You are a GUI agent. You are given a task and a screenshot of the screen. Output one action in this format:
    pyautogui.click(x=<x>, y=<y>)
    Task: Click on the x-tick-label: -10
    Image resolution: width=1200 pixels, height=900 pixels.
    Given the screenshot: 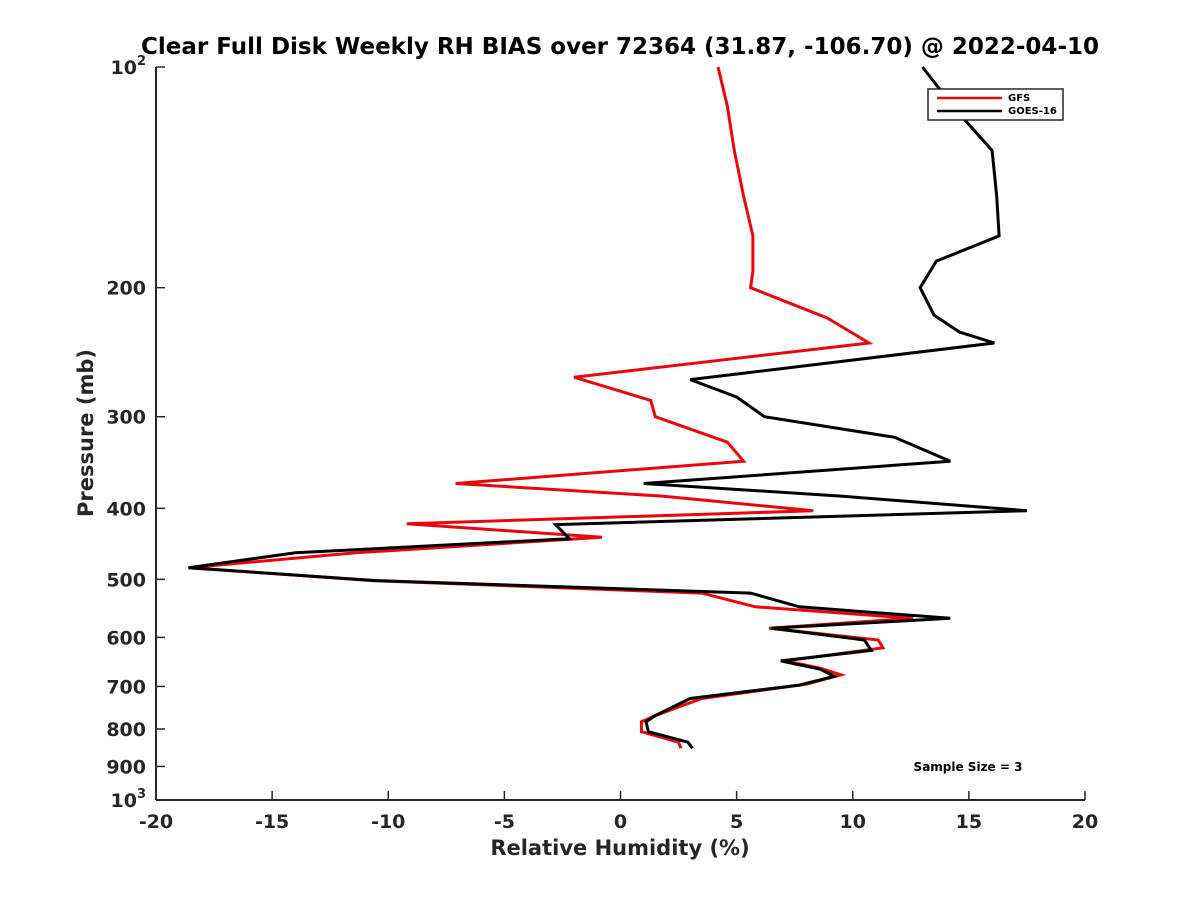 What is the action you would take?
    pyautogui.click(x=388, y=822)
    